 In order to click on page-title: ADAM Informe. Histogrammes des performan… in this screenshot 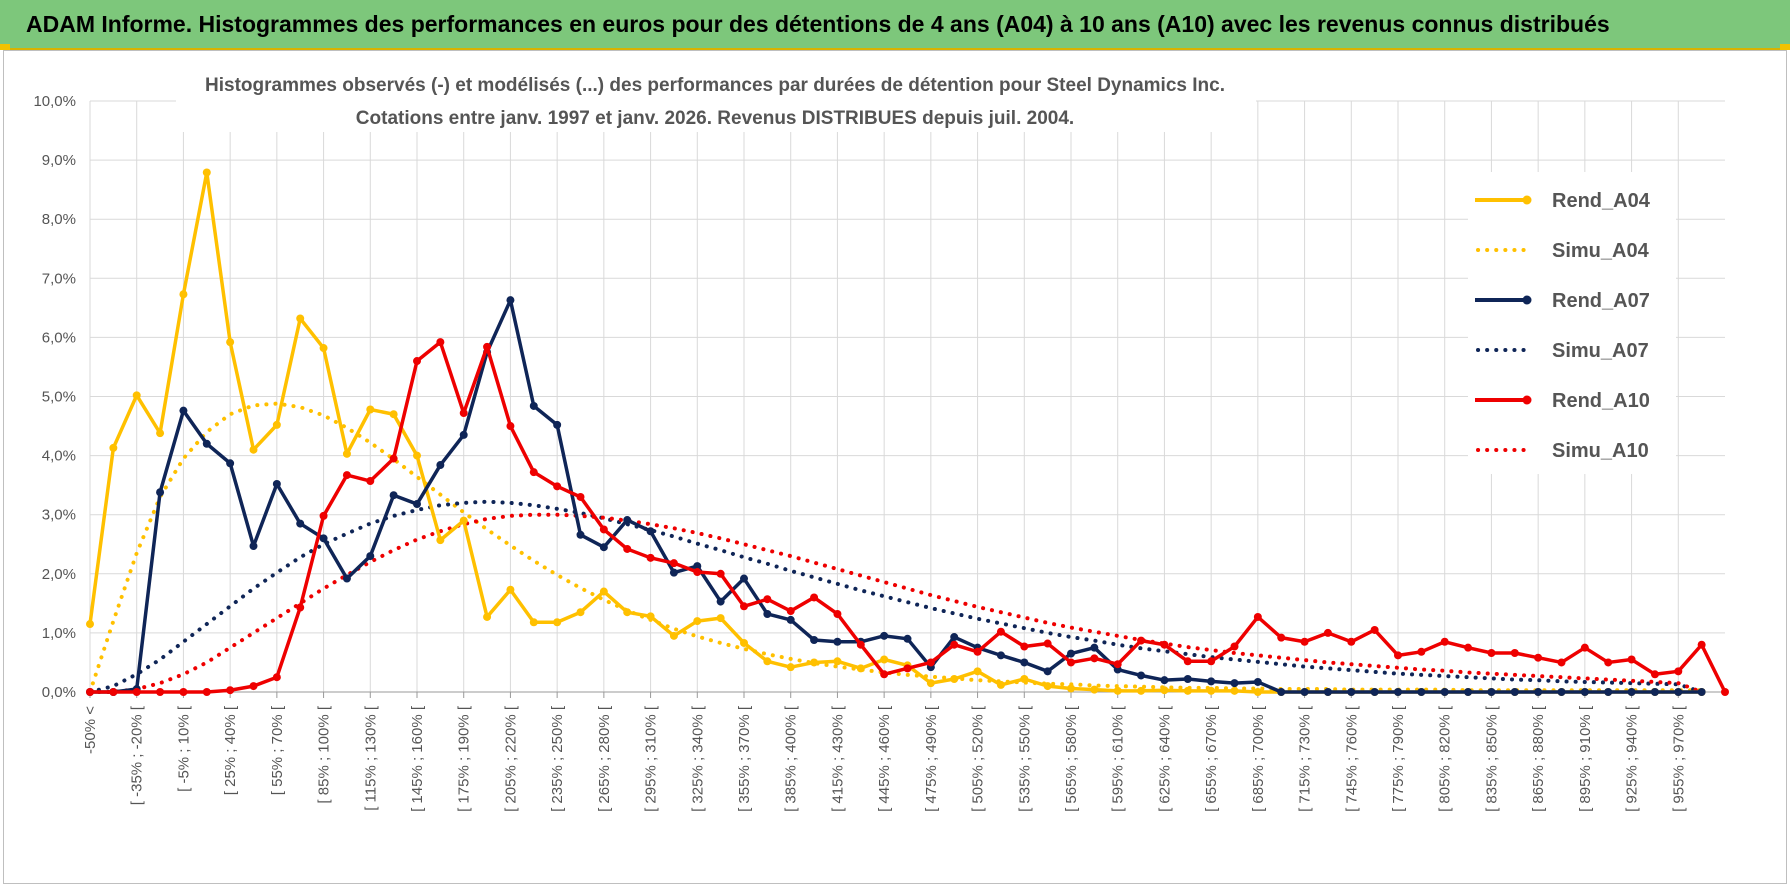, I will do `click(818, 24)`.